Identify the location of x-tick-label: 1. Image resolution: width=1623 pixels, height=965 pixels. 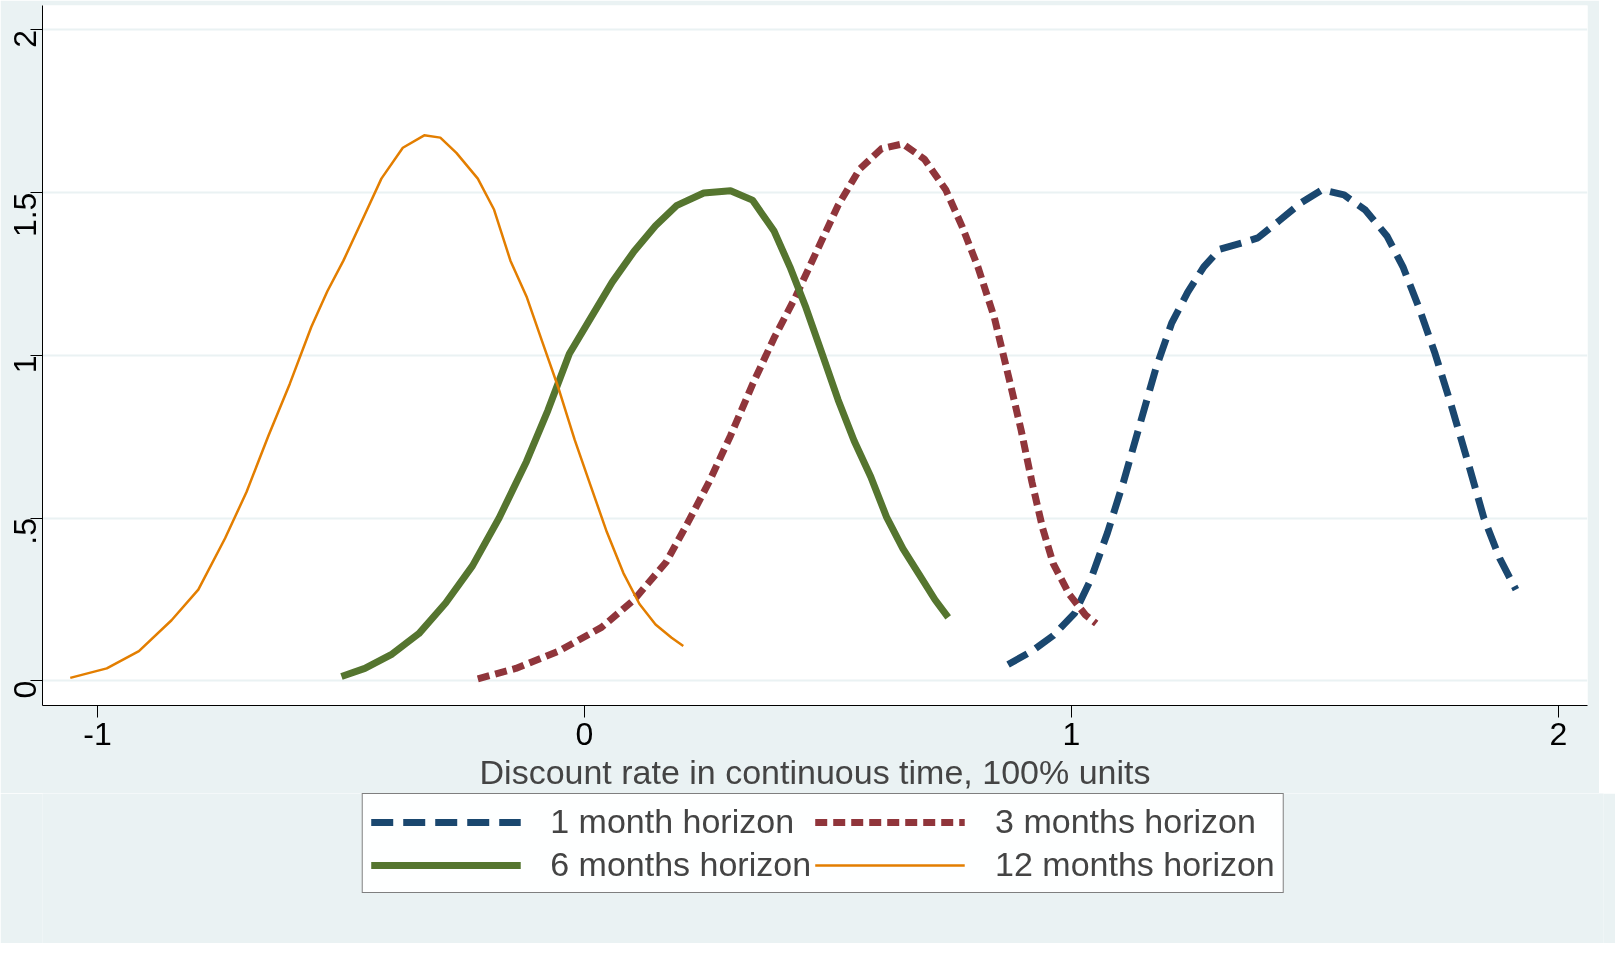
(1071, 733).